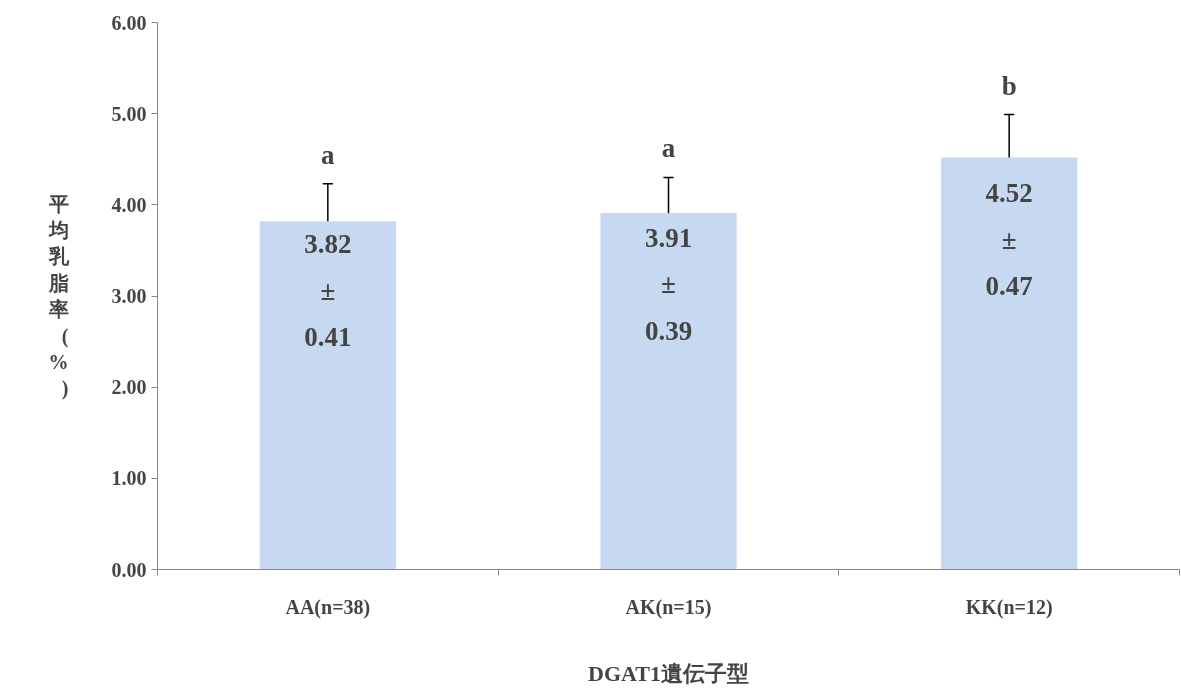  What do you see at coordinates (328, 291) in the screenshot?
I see `data-label: 3.82 ± 0.41` at bounding box center [328, 291].